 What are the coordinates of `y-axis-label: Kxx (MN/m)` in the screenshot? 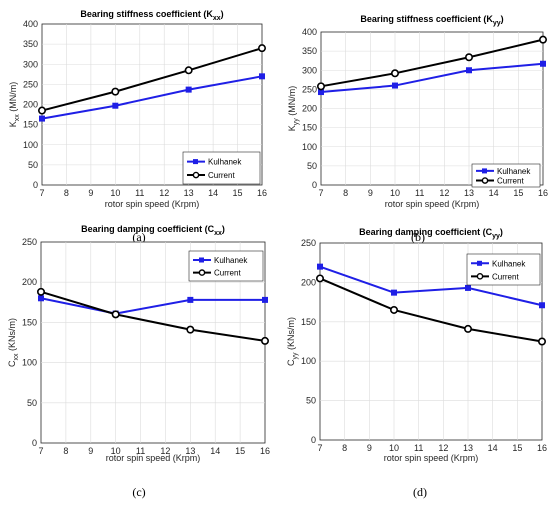 It's located at (14, 105).